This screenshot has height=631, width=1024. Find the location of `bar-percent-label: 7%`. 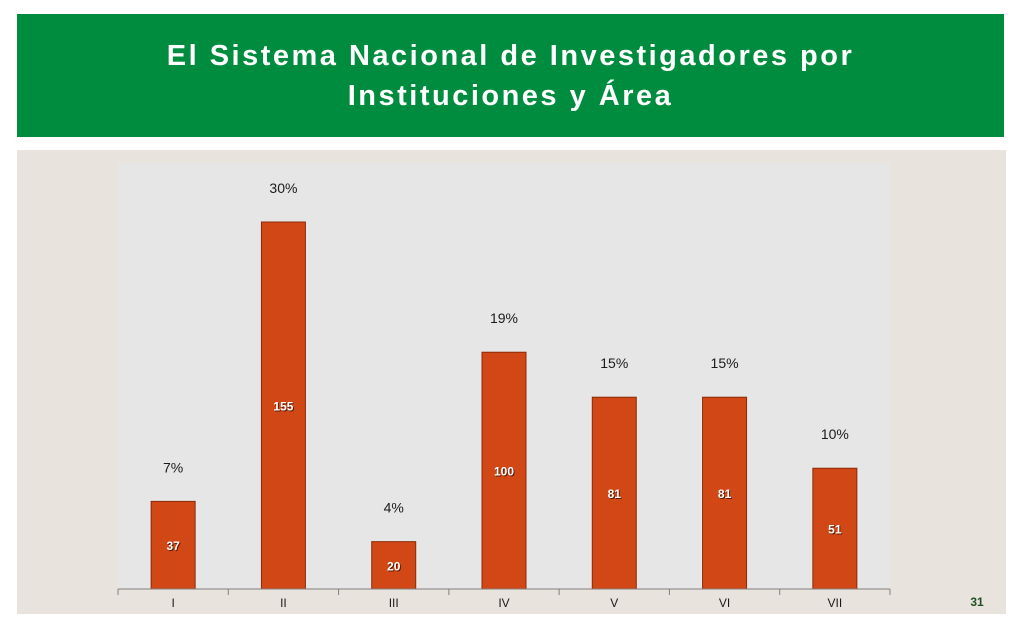

bar-percent-label: 7% is located at coordinates (173, 467).